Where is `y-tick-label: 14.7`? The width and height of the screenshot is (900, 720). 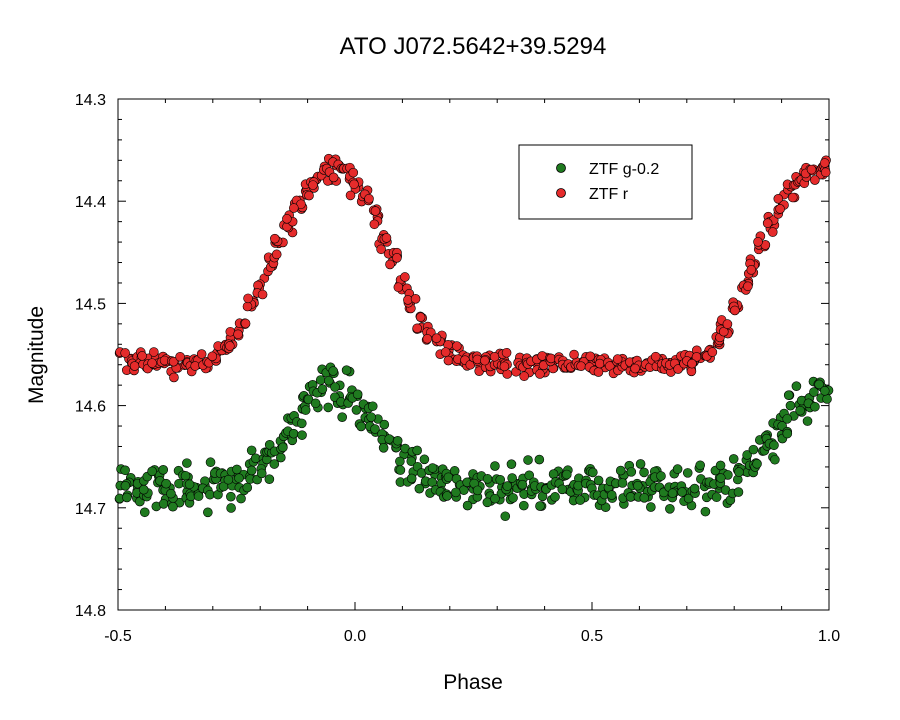
y-tick-label: 14.7 is located at coordinates (90, 509).